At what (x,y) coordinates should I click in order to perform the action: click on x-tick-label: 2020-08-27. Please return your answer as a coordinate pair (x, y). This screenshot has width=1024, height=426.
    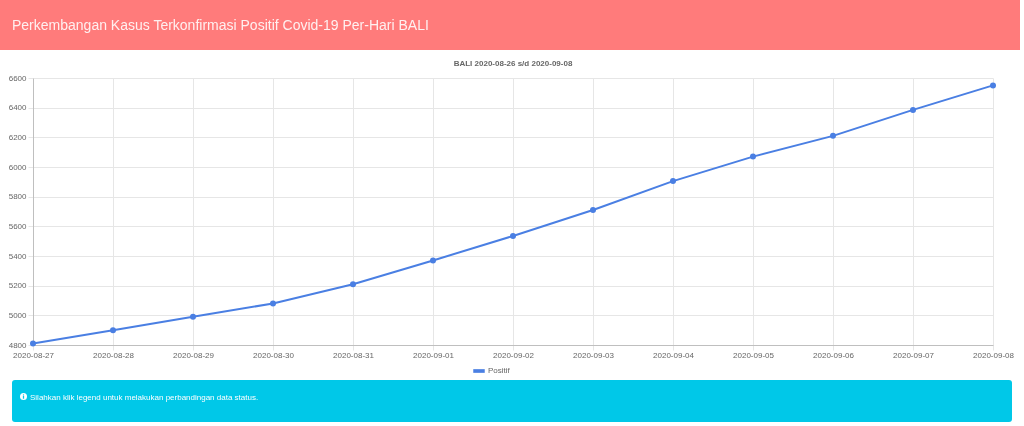
    Looking at the image, I should click on (34, 355).